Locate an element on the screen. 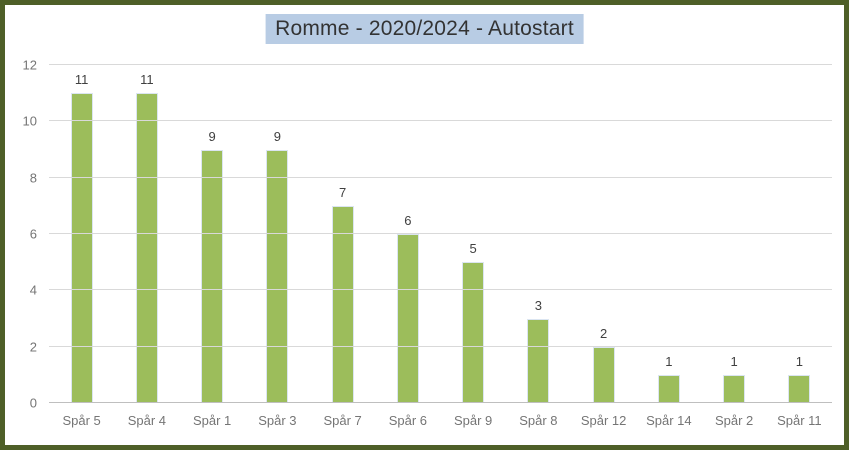 The height and width of the screenshot is (450, 849). x-category-label: Spår 3 is located at coordinates (277, 420).